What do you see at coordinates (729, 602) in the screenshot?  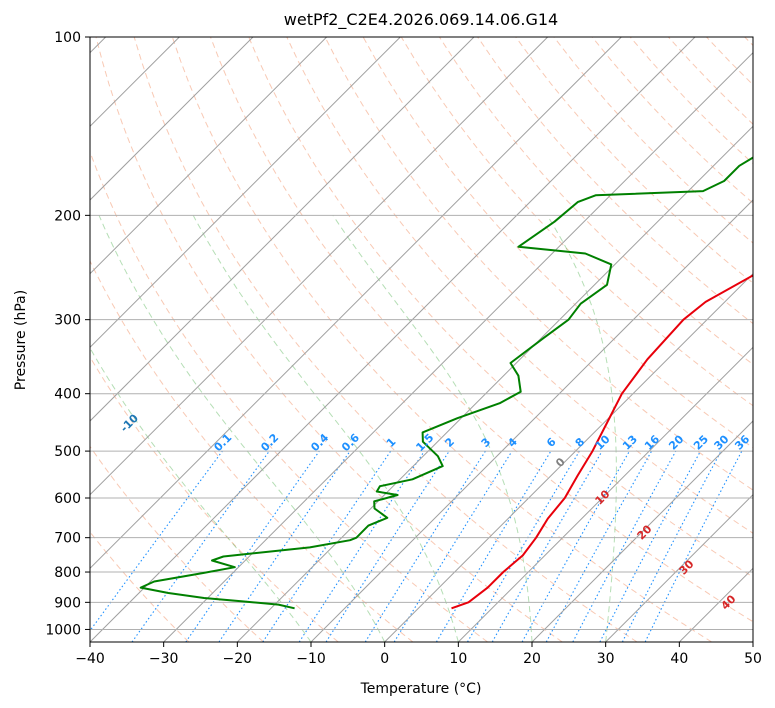 I see `moist-adiabat-label: 40` at bounding box center [729, 602].